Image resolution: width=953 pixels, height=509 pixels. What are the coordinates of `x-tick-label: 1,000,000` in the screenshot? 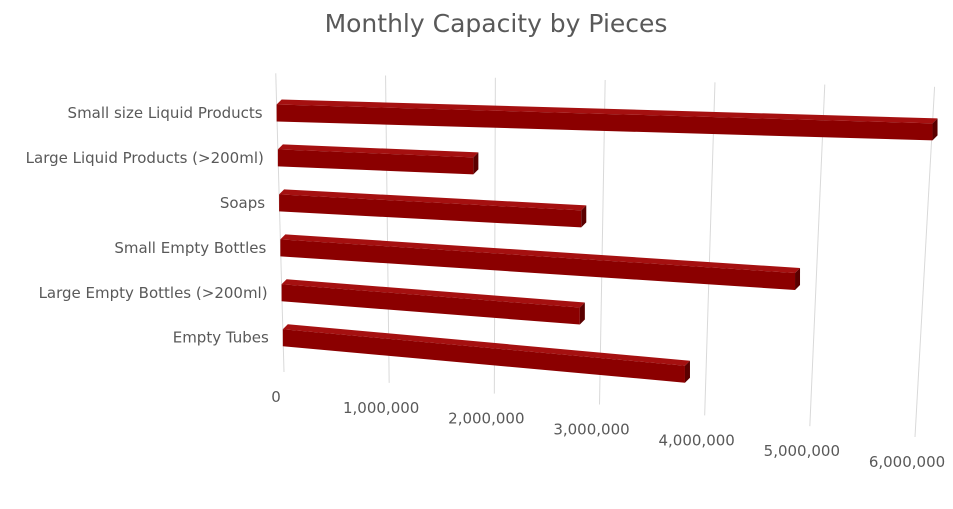 It's located at (381, 408).